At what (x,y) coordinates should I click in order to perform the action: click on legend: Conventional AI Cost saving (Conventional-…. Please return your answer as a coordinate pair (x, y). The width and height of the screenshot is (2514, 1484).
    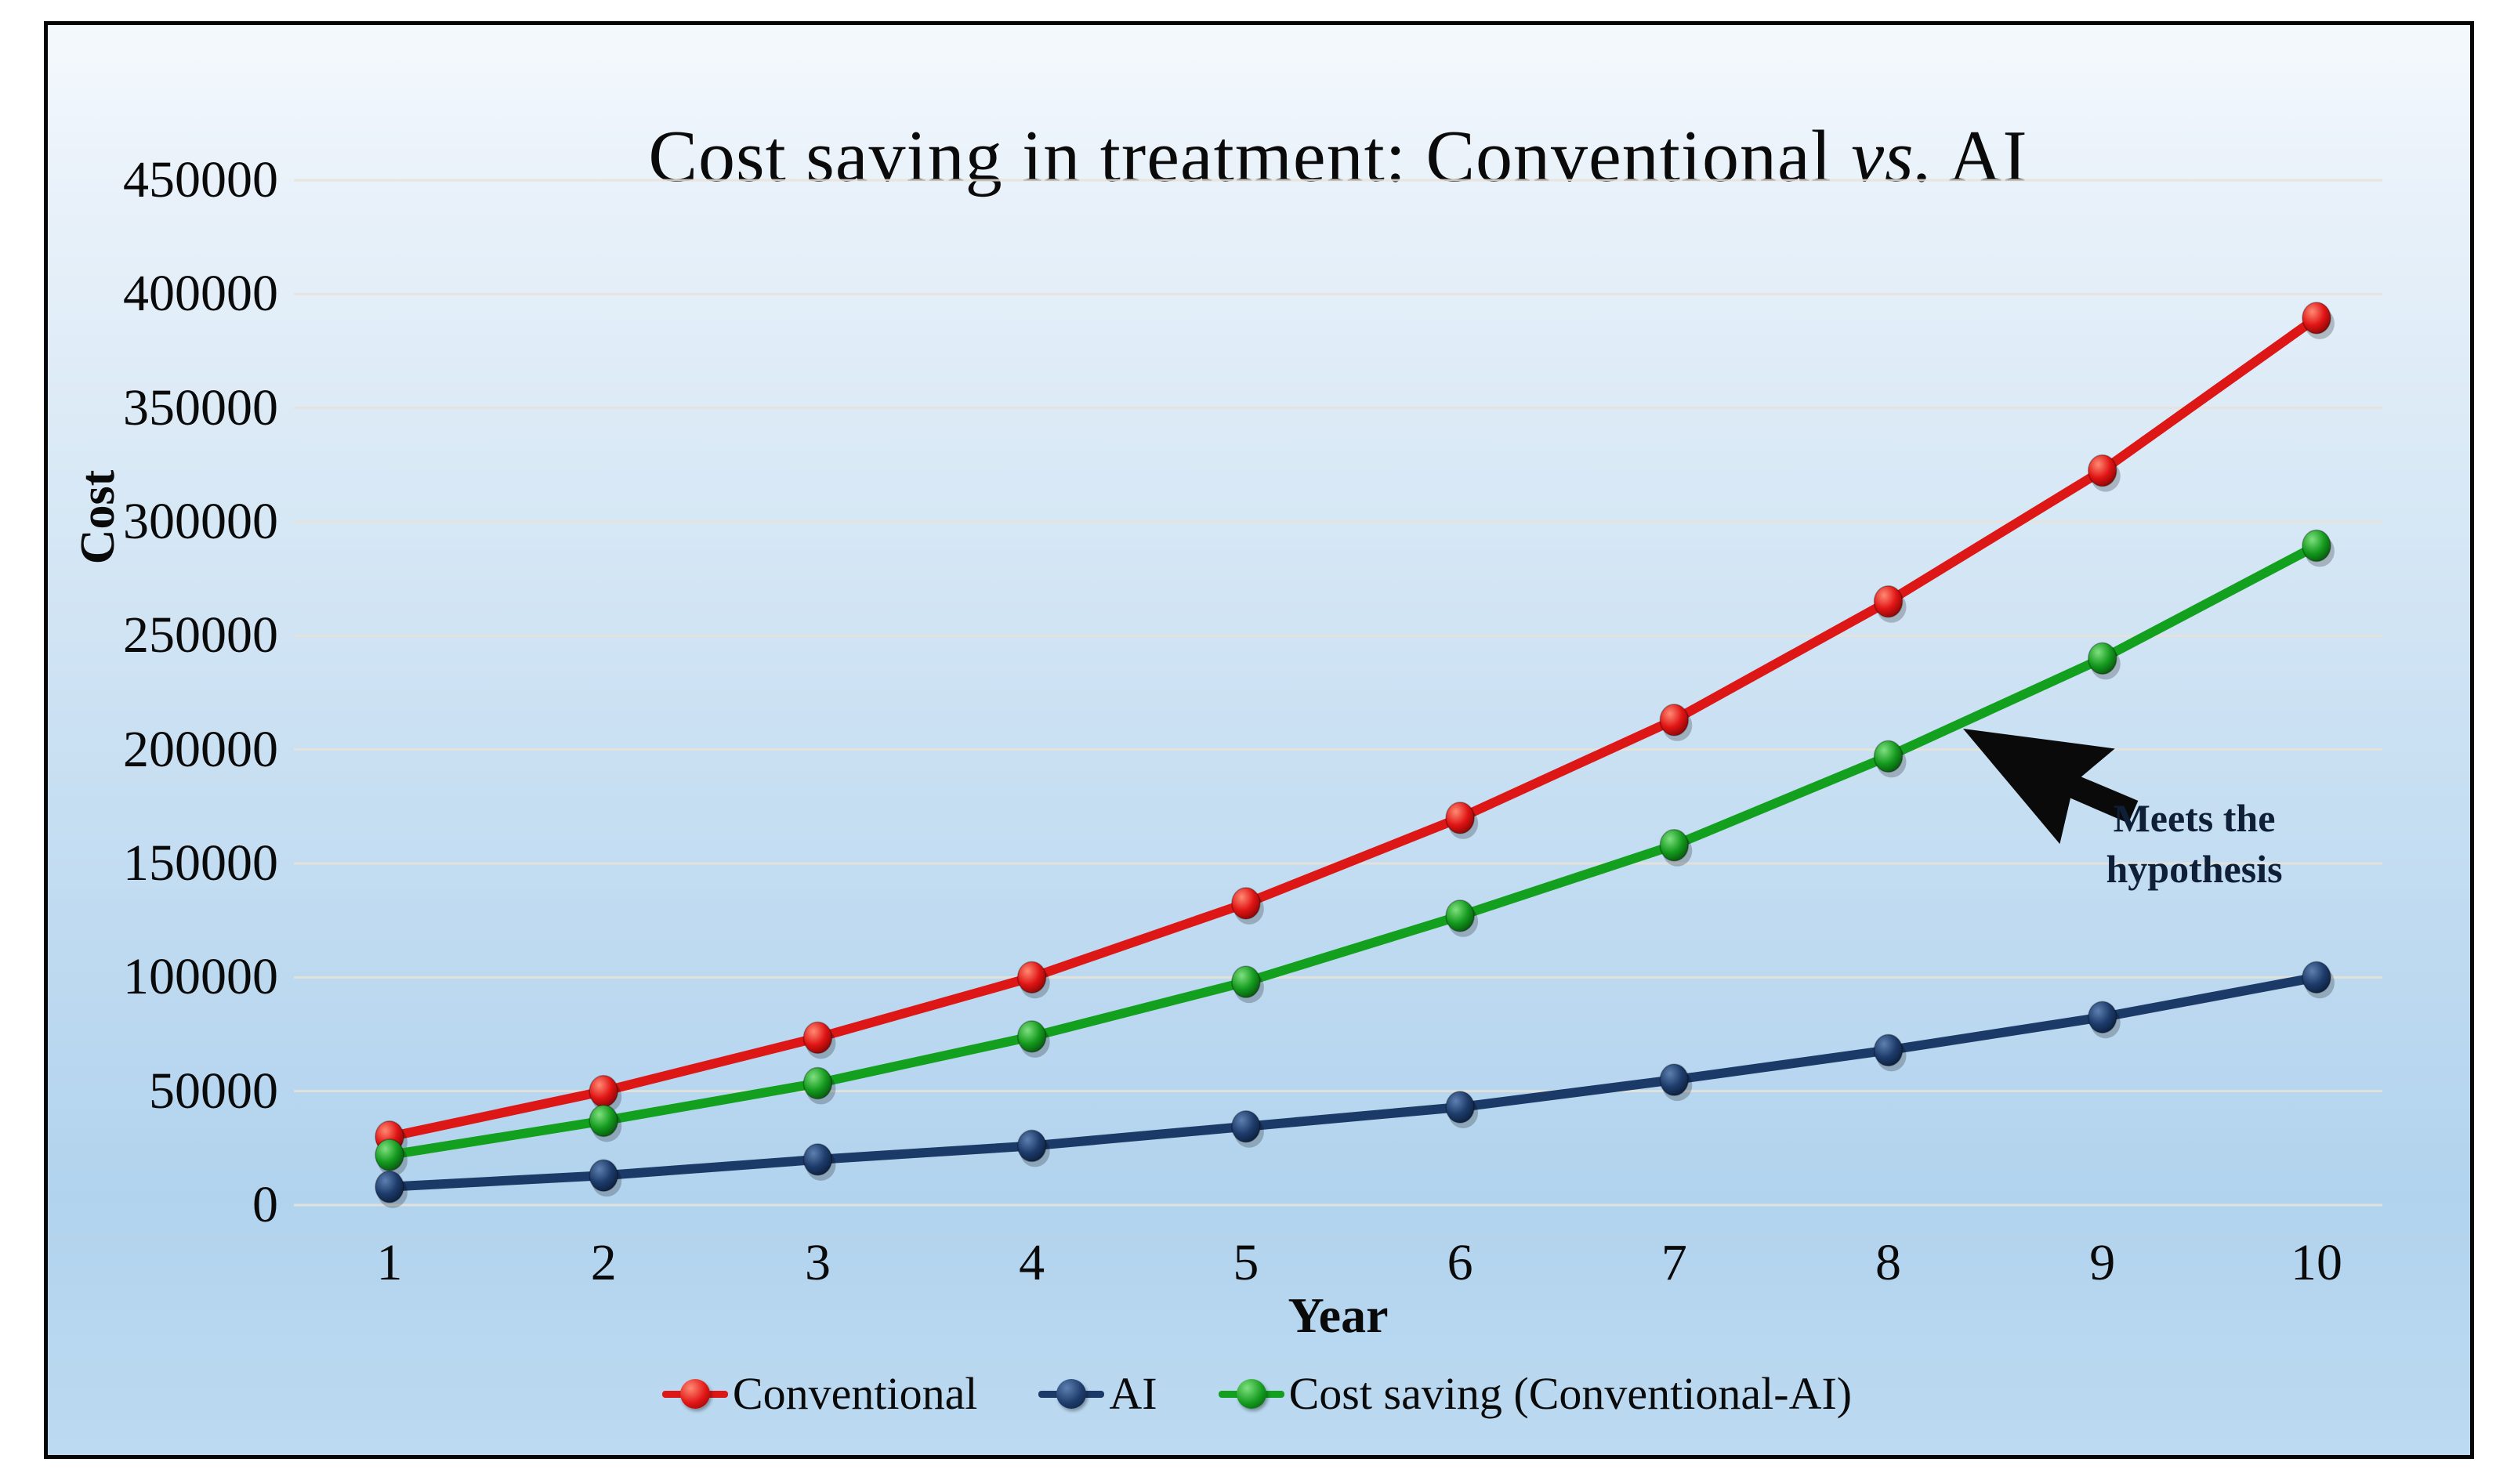
    Looking at the image, I should click on (1257, 1393).